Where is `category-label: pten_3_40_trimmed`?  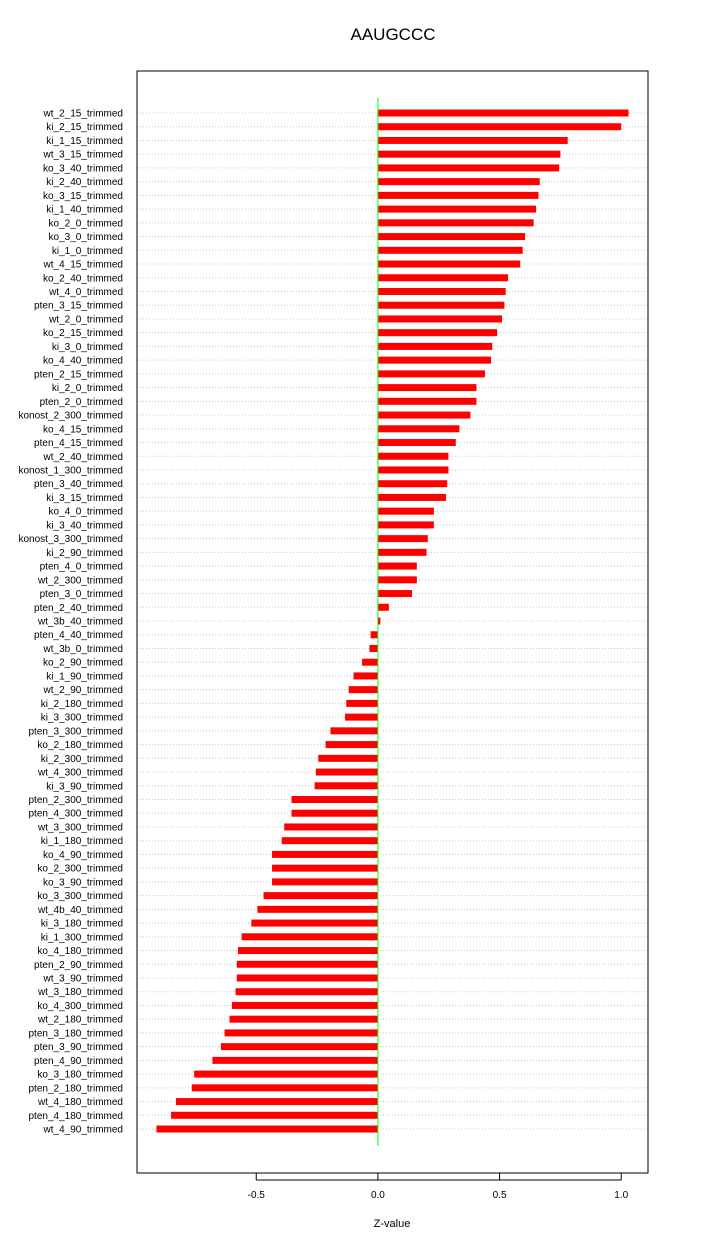
category-label: pten_3_40_trimmed is located at coordinates (78, 484).